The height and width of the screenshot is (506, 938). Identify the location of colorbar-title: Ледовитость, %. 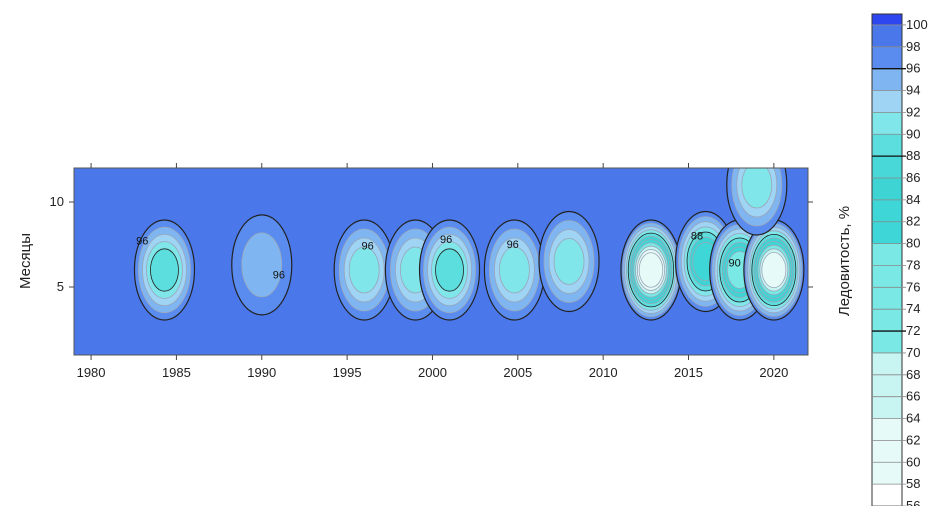
(844, 261).